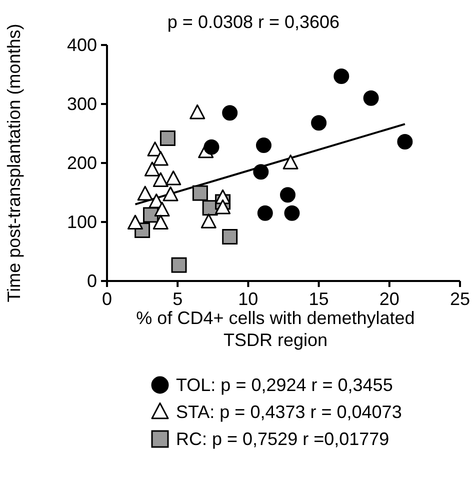 The width and height of the screenshot is (473, 491). What do you see at coordinates (248, 299) in the screenshot?
I see `x-tick-label: 10` at bounding box center [248, 299].